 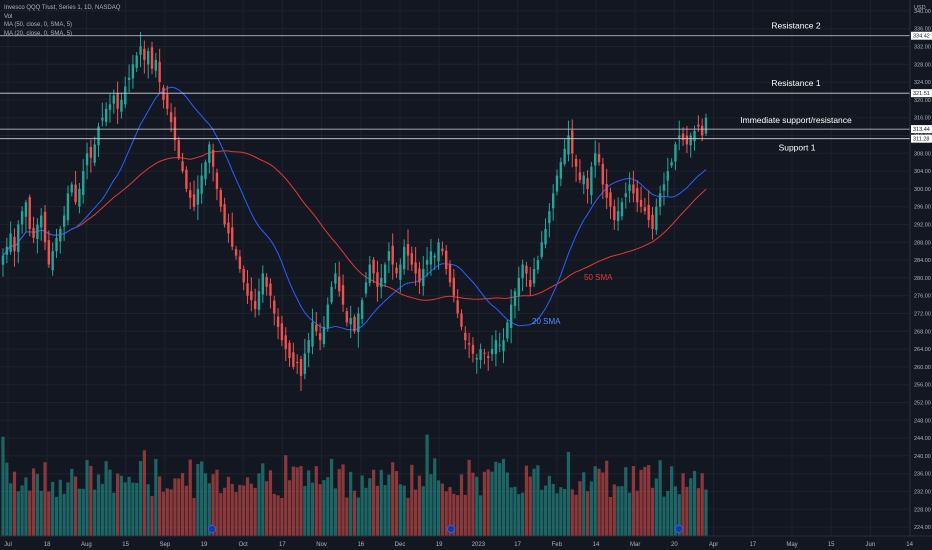 What do you see at coordinates (921, 94) in the screenshot?
I see `price-tag-label: 321.51` at bounding box center [921, 94].